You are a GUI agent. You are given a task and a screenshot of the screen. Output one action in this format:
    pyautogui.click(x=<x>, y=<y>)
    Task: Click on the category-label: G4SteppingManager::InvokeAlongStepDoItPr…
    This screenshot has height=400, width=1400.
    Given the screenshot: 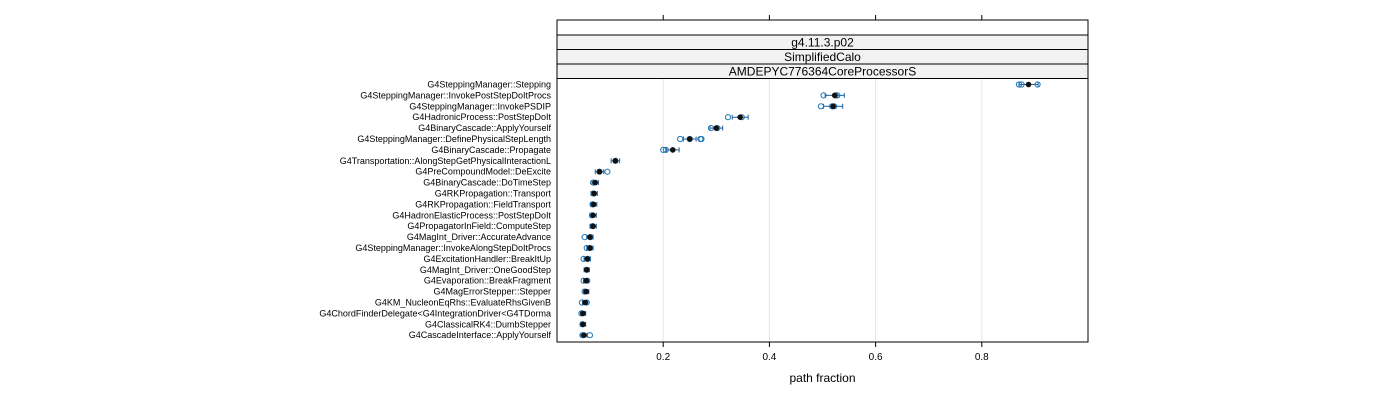 What is the action you would take?
    pyautogui.click(x=453, y=248)
    